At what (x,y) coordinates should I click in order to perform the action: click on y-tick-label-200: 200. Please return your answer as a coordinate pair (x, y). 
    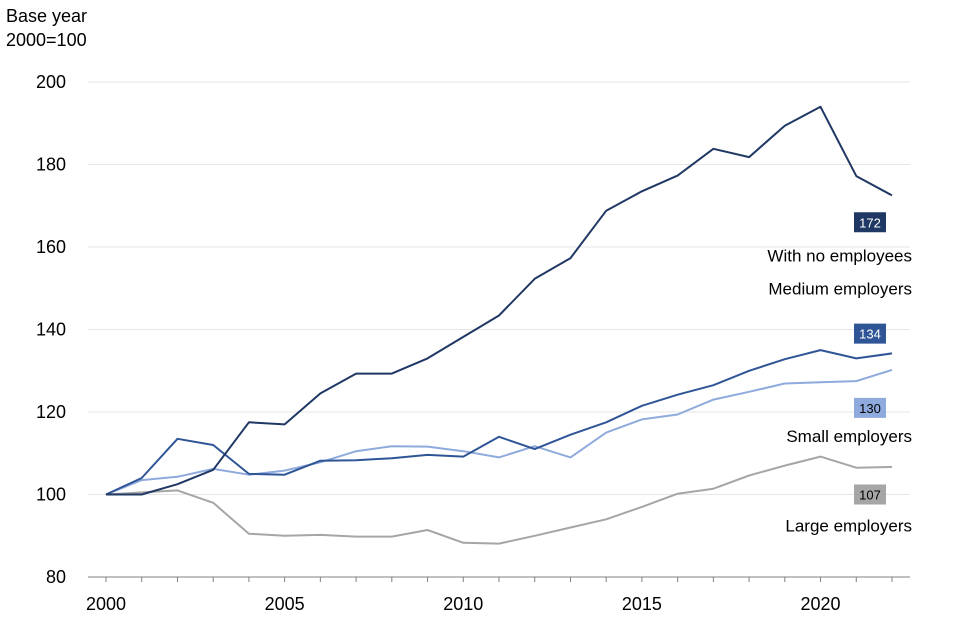
    Looking at the image, I should click on (51, 82).